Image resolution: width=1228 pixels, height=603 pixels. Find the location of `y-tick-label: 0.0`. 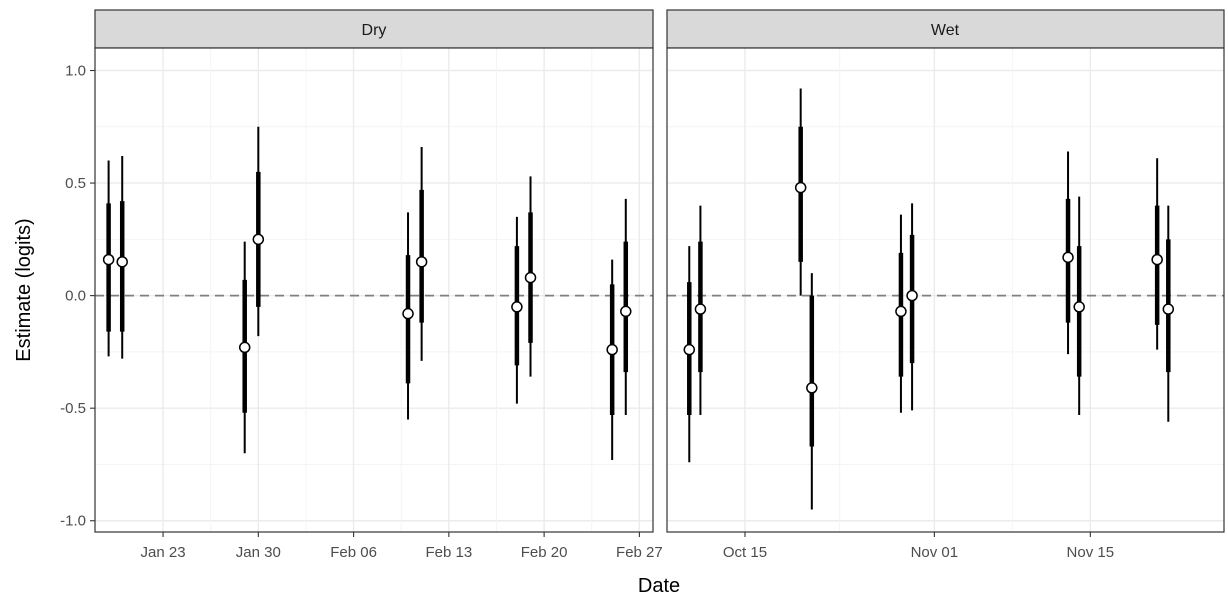

y-tick-label: 0.0 is located at coordinates (75, 296).